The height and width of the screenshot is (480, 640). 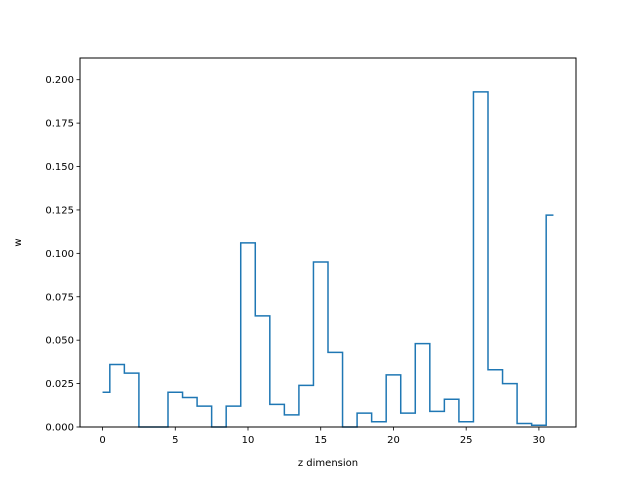 I want to click on y-tick-label: 0.050, so click(x=59, y=341).